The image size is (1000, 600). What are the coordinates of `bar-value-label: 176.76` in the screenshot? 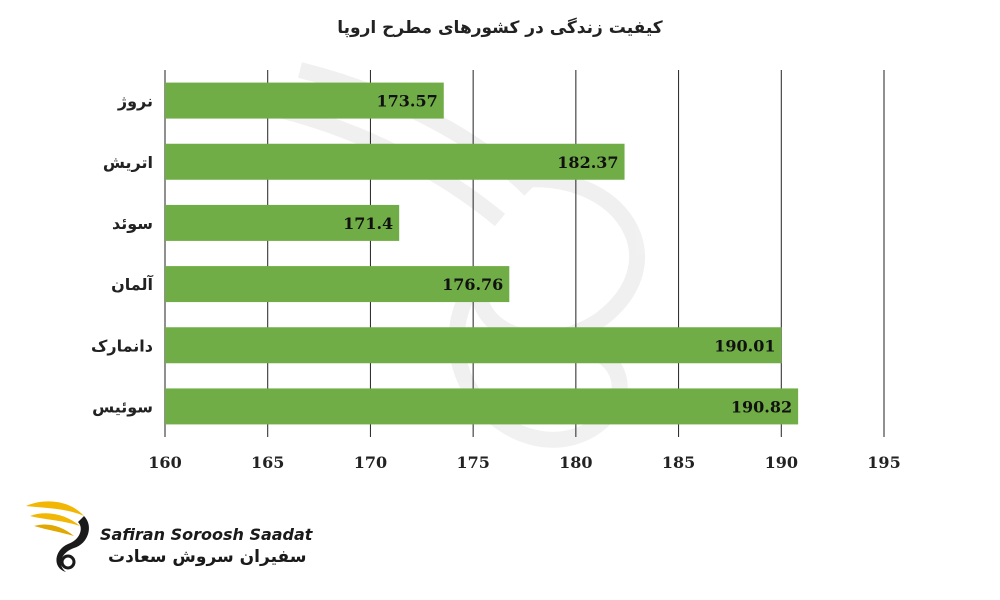 It's located at (472, 284).